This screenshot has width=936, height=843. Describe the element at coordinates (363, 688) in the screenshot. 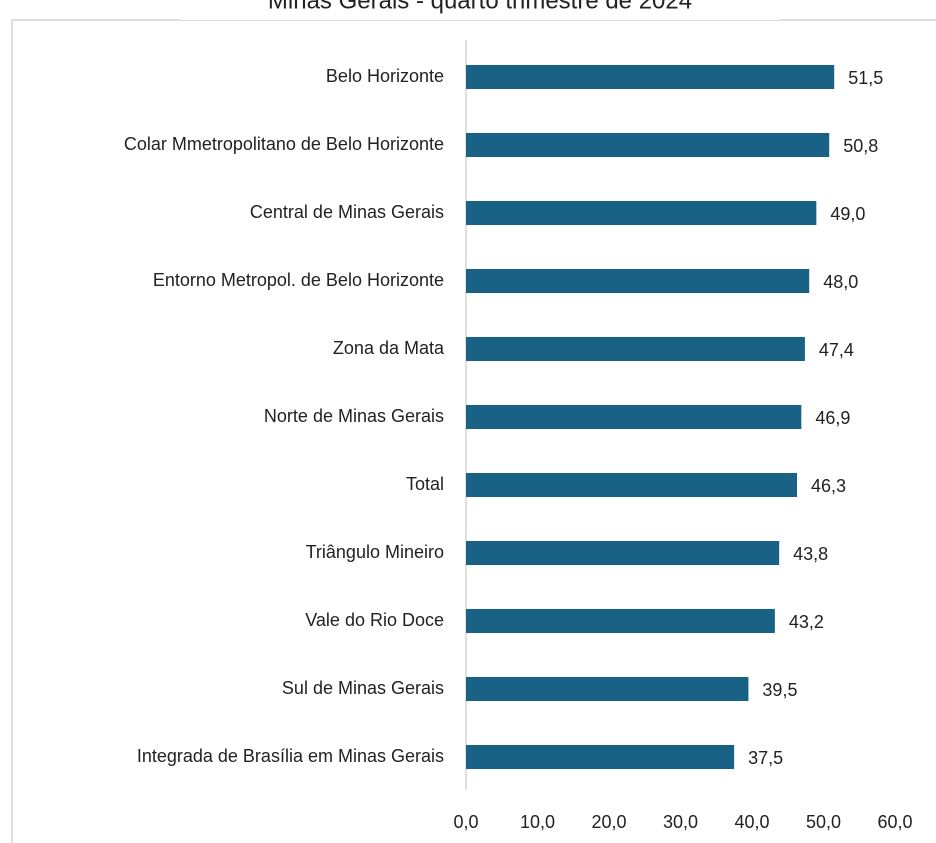

I see `y-tick-label: Sul de Minas Gerais` at that location.